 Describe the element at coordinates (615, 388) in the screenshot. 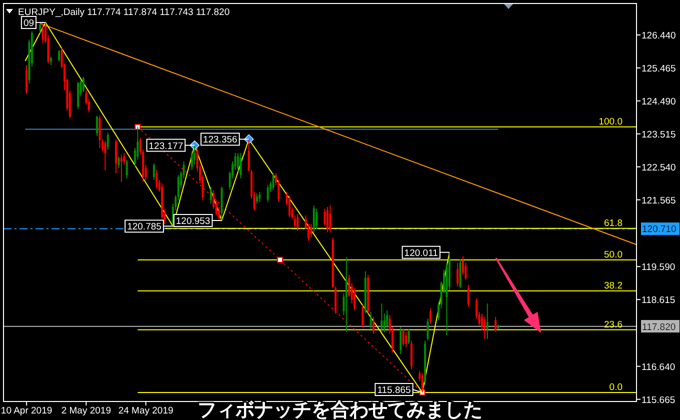

I see `series-label: 0.0` at that location.